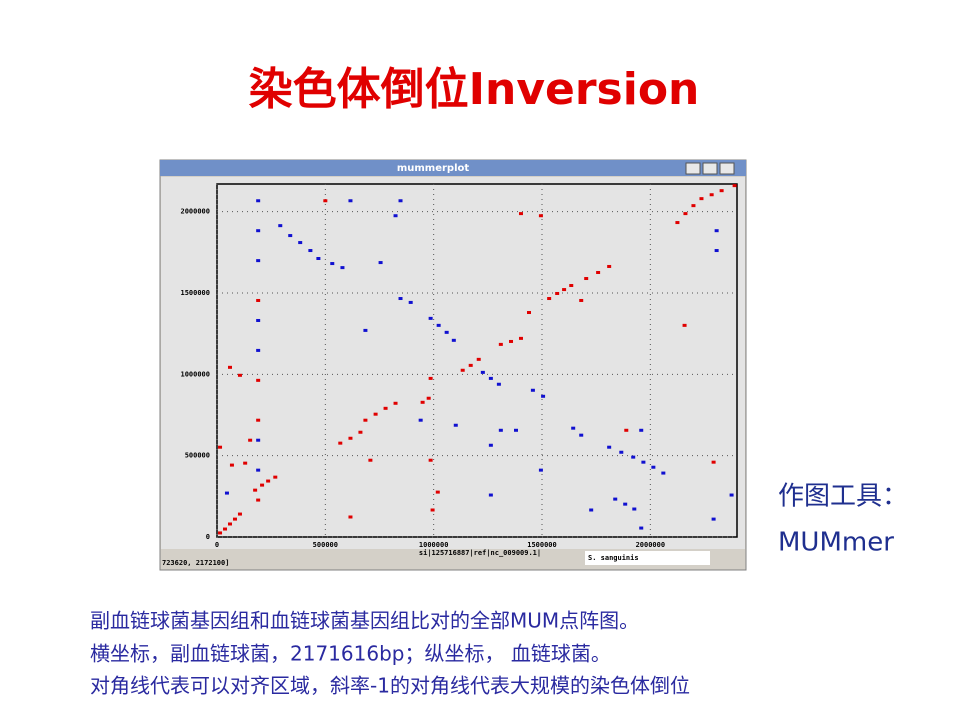  I want to click on close-button, so click(727, 168).